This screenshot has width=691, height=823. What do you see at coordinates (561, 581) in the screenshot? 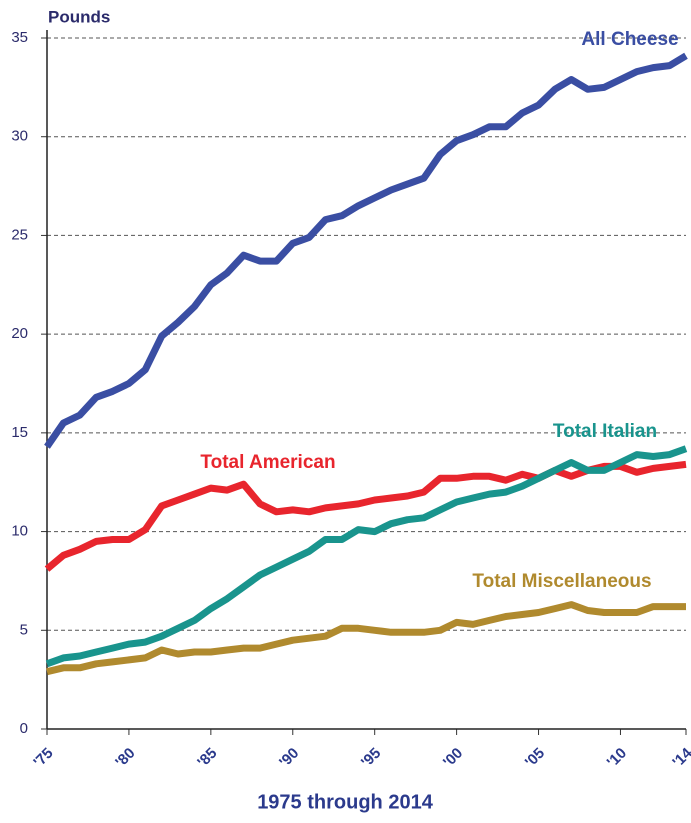
I see `series-label: Total Miscellaneous` at bounding box center [561, 581].